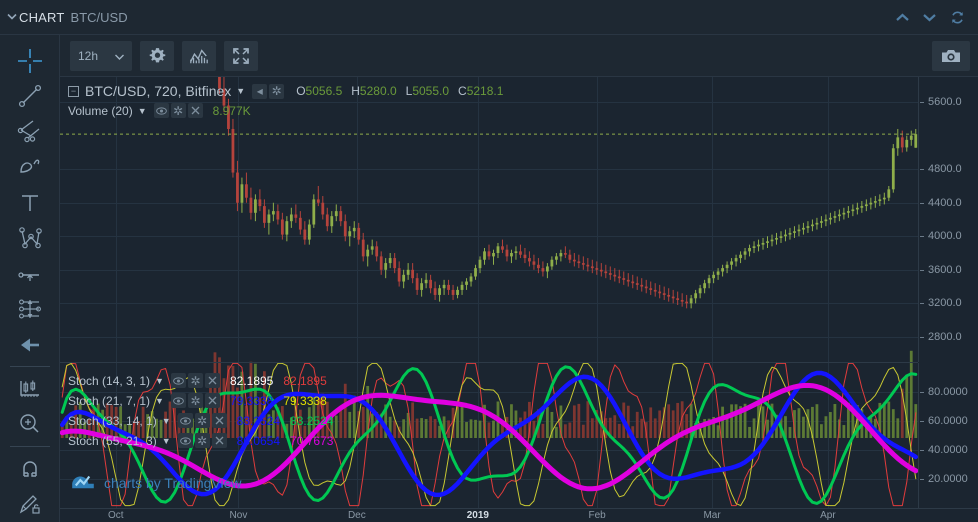 Image resolution: width=978 pixels, height=522 pixels. Describe the element at coordinates (157, 55) in the screenshot. I see `chart-settings-button` at that location.